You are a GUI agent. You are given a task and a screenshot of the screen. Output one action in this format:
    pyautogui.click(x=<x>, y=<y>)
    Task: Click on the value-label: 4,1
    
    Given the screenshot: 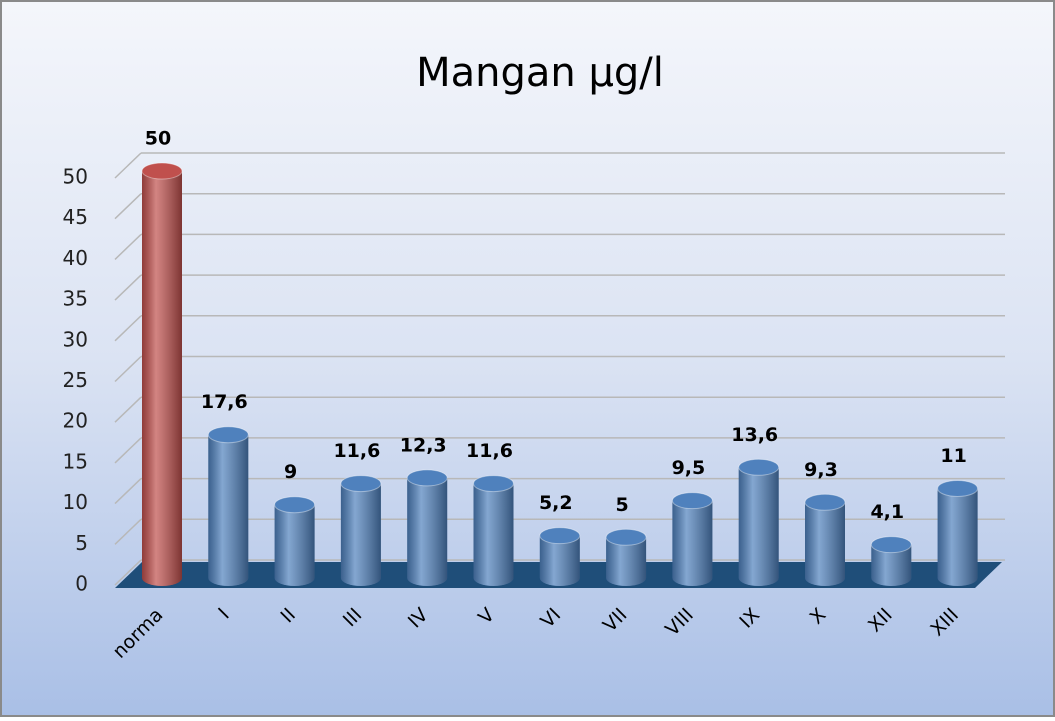 What is the action you would take?
    pyautogui.click(x=887, y=512)
    